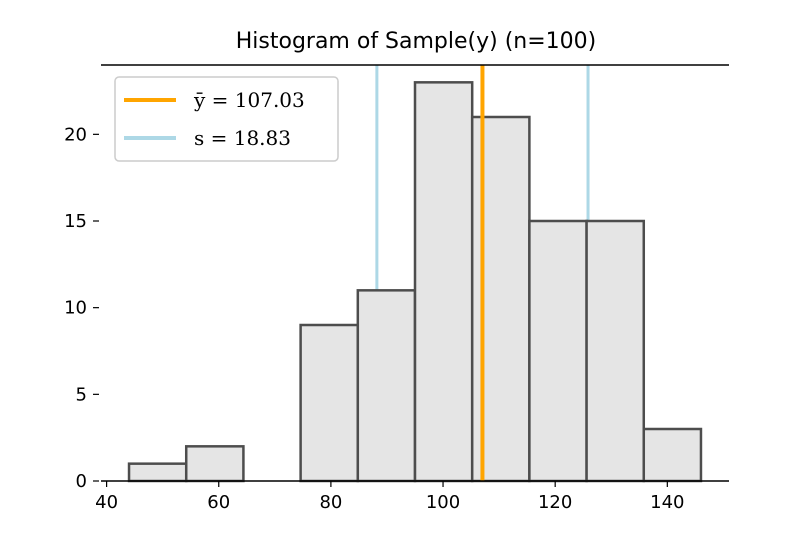  Describe the element at coordinates (81, 394) in the screenshot. I see `y-tick-label: 5` at that location.